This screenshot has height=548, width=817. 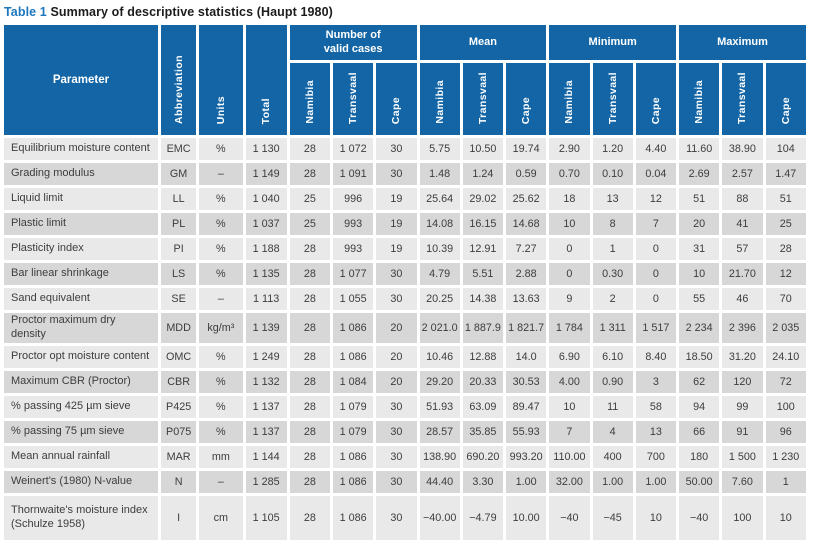 What do you see at coordinates (612, 328) in the screenshot?
I see `min-transvaal-cell: 1 311` at bounding box center [612, 328].